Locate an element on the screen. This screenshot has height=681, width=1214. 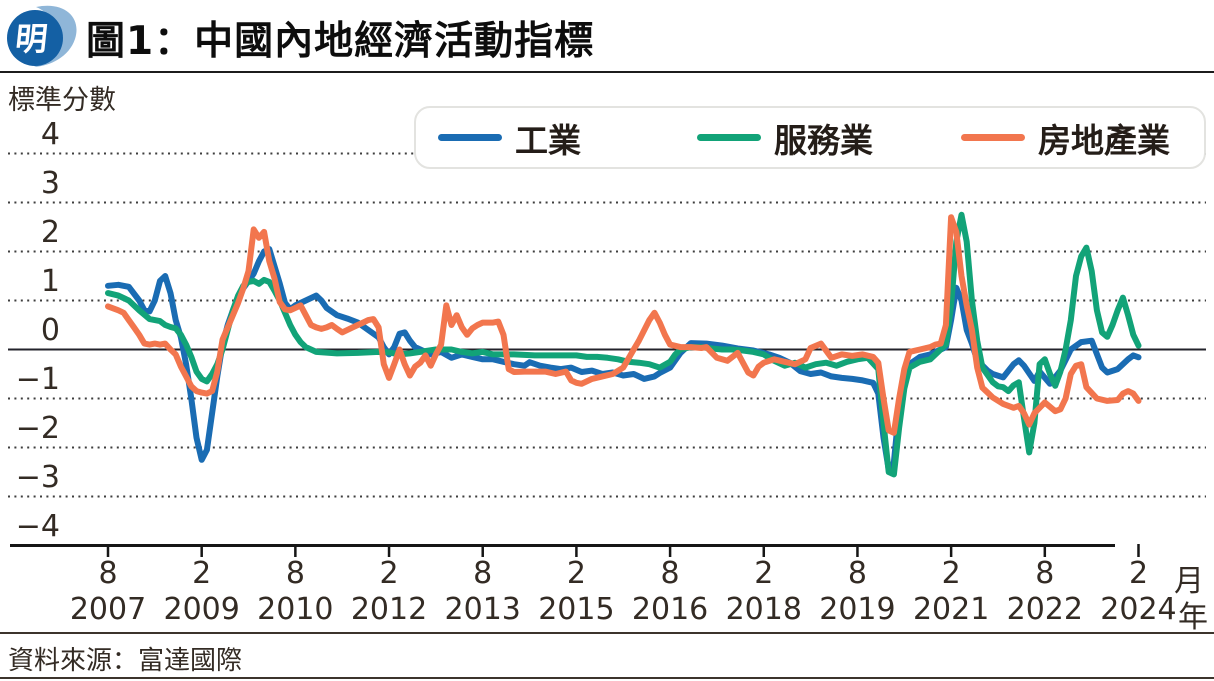
y-tick-label--4: −4 is located at coordinates (37, 526).